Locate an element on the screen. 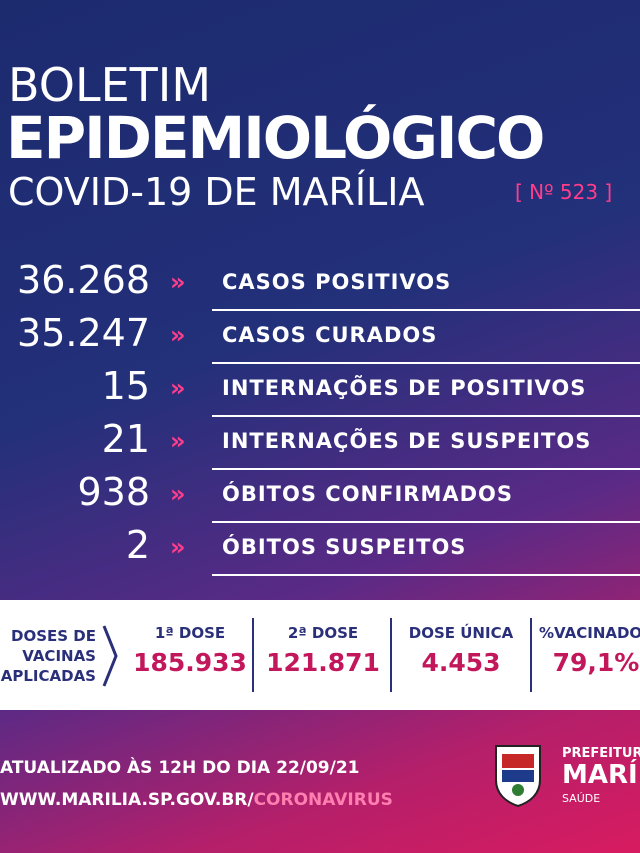 This screenshot has height=853, width=640. dose-value: 79,1% is located at coordinates (596, 662).